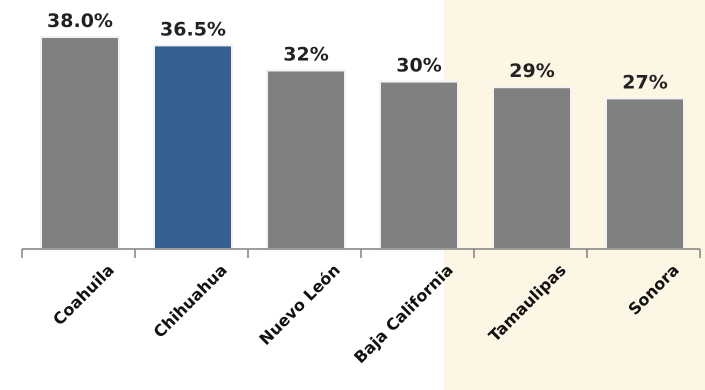 The width and height of the screenshot is (705, 390). Describe the element at coordinates (419, 165) in the screenshot. I see `bar-baja-california` at that location.